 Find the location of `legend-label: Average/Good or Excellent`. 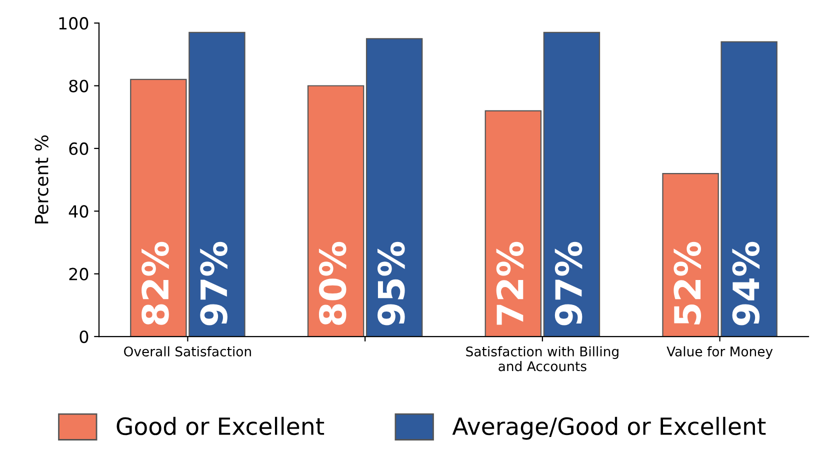

legend-label: Average/Good or Excellent is located at coordinates (609, 428).